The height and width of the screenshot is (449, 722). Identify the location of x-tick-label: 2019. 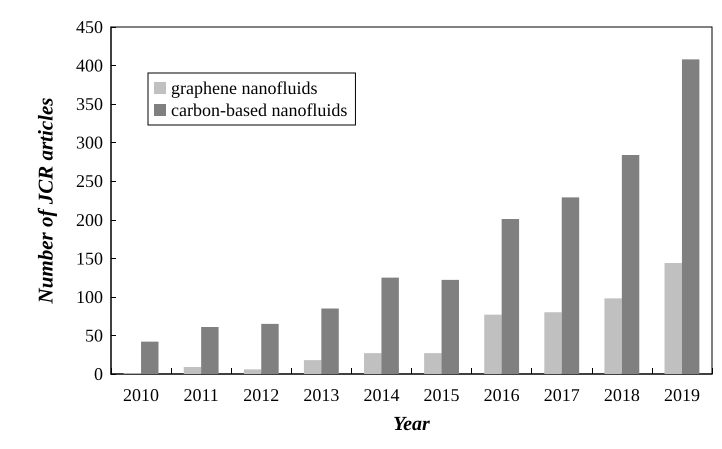
(682, 395).